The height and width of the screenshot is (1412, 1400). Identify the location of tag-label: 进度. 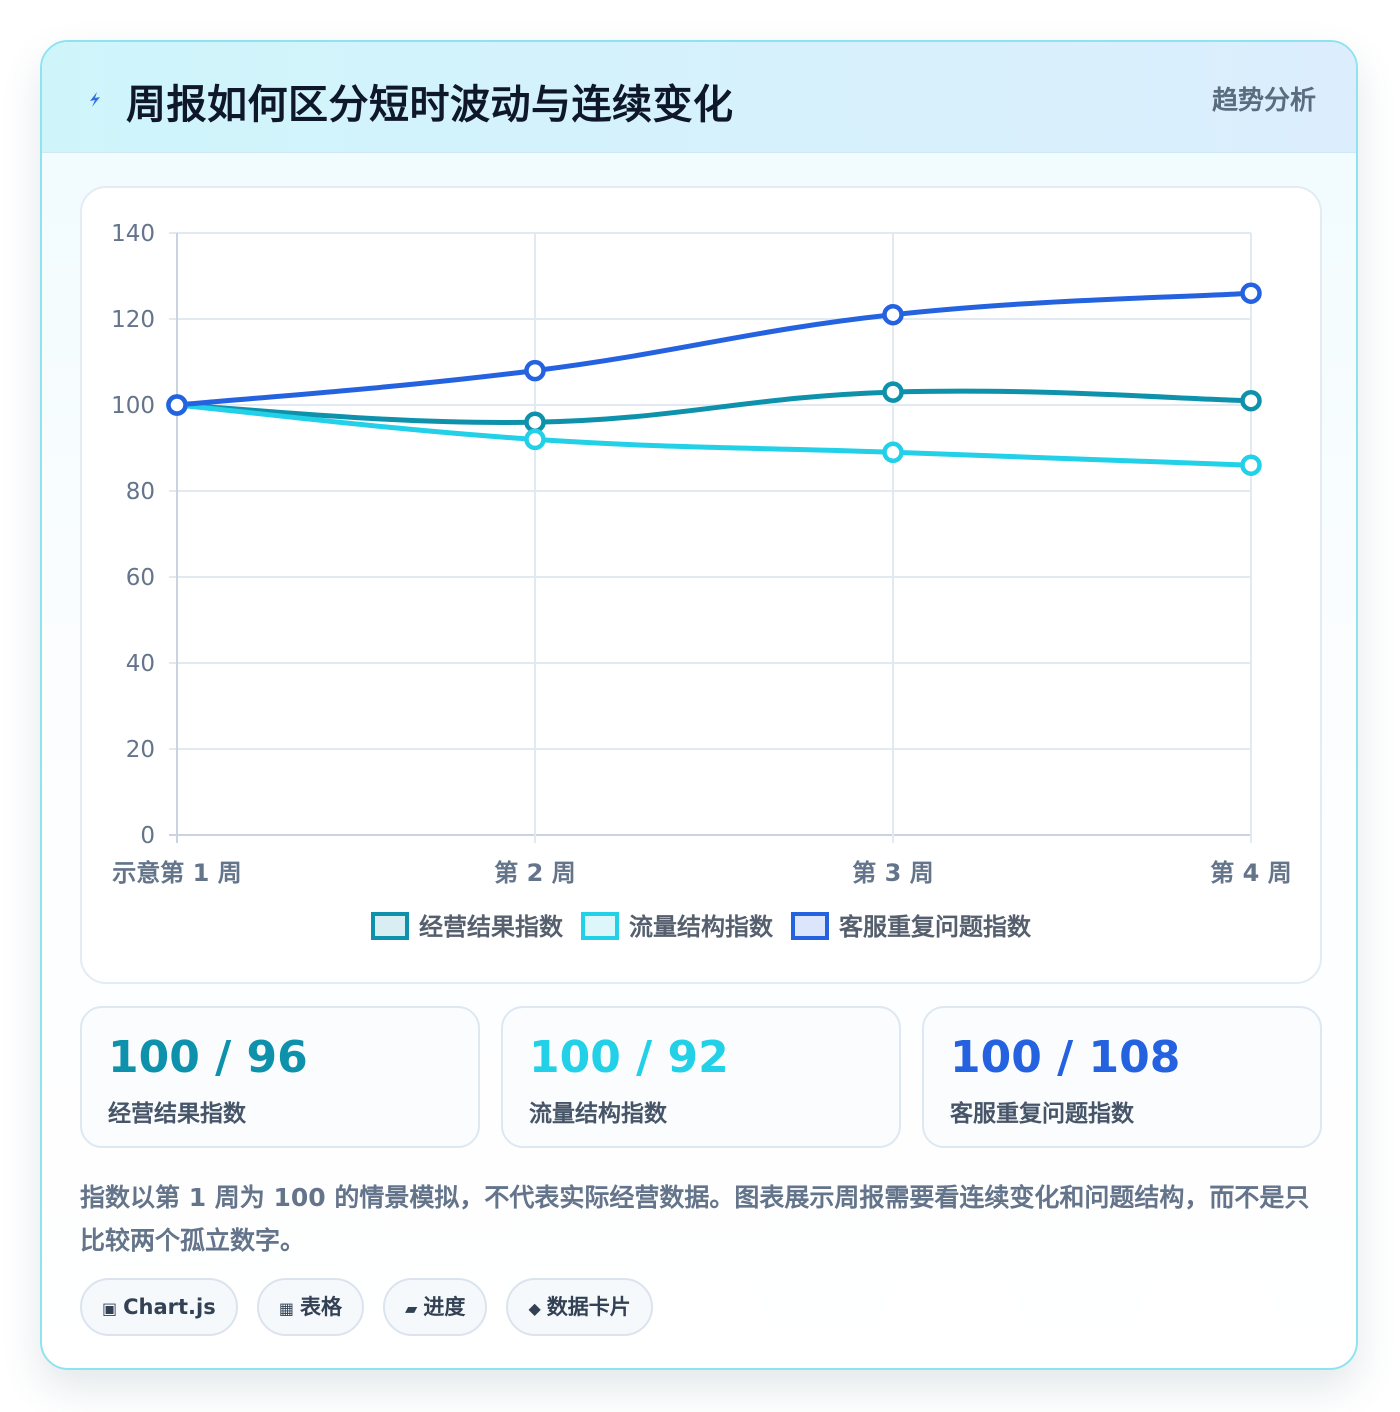
(444, 1307).